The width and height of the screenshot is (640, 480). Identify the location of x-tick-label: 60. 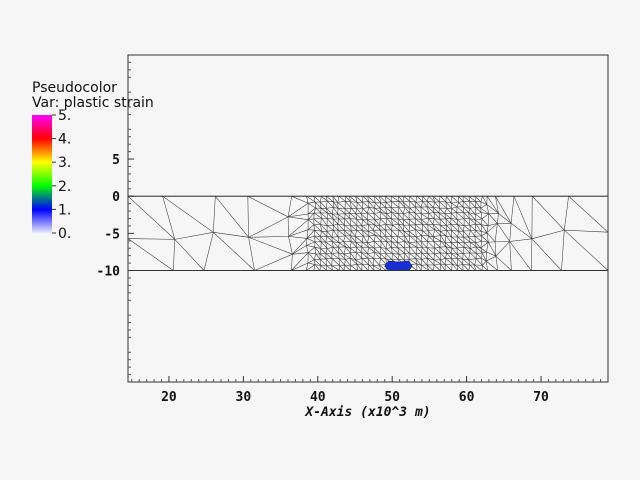
(467, 397).